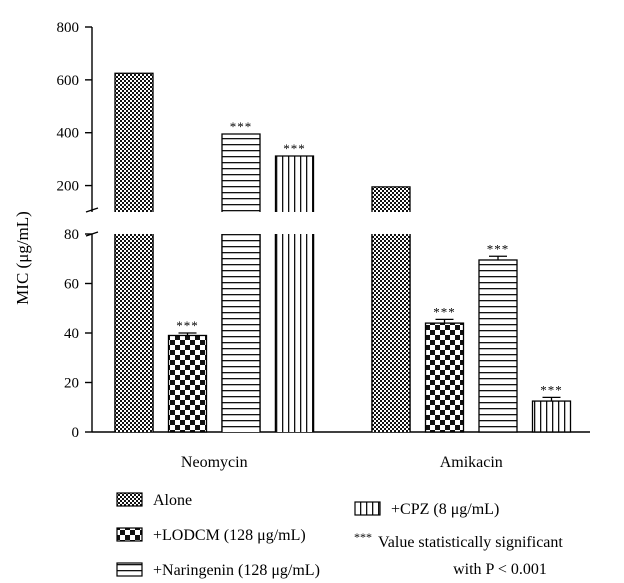 This screenshot has width=624, height=583. I want to click on bar-amikacin-1: ***, so click(444, 368).